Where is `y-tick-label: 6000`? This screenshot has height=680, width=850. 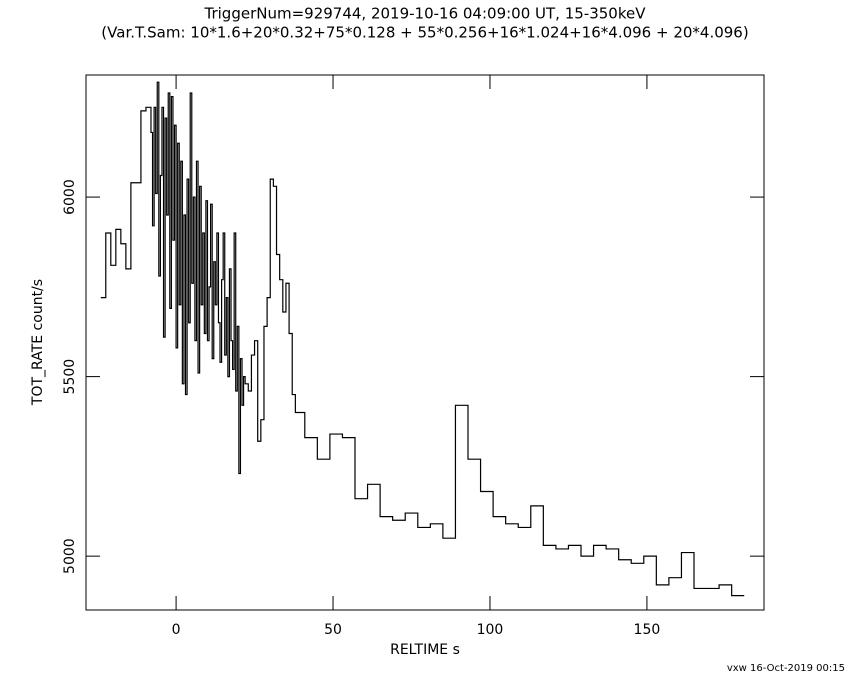 y-tick-label: 6000 is located at coordinates (70, 197).